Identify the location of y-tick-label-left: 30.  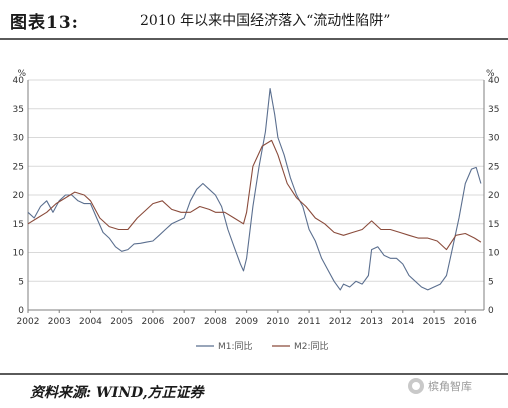
(19, 139).